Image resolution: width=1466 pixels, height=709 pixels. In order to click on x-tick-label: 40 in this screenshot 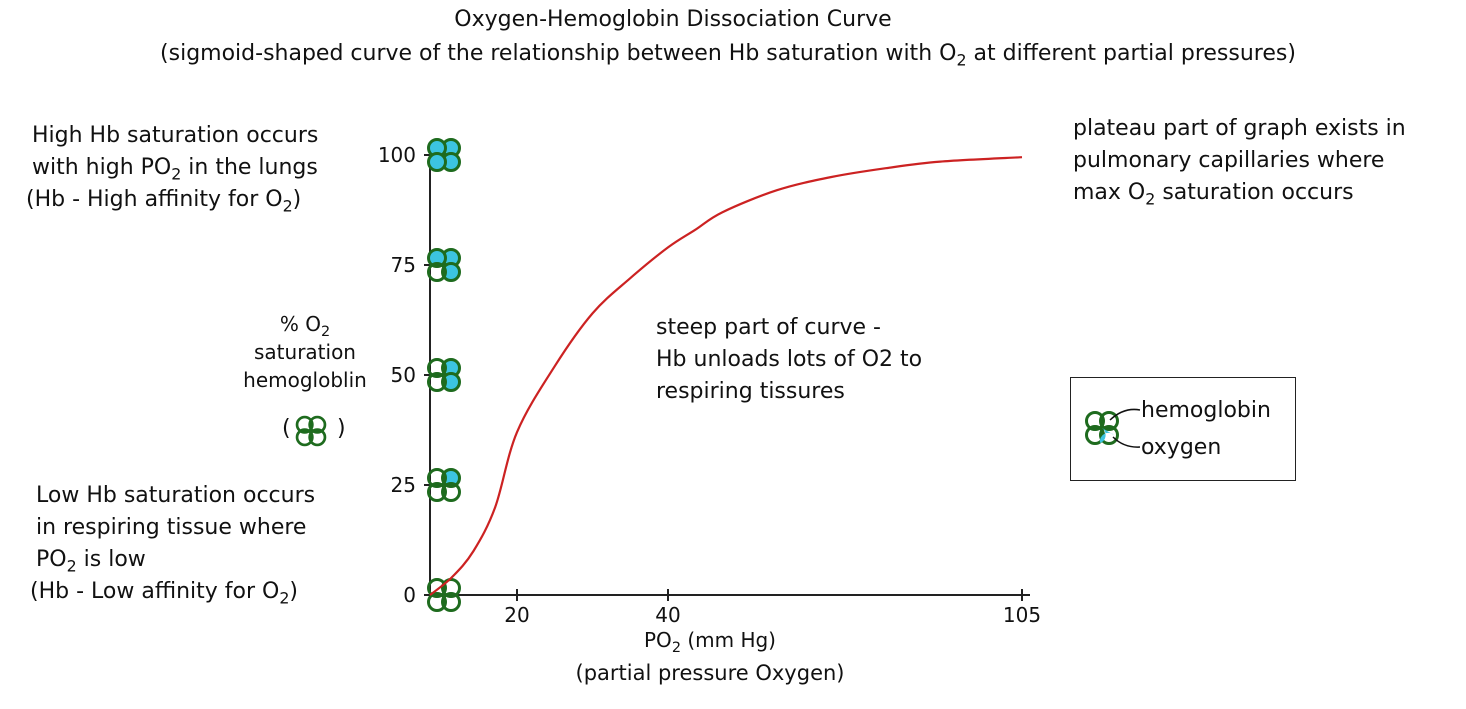, I will do `click(667, 615)`.